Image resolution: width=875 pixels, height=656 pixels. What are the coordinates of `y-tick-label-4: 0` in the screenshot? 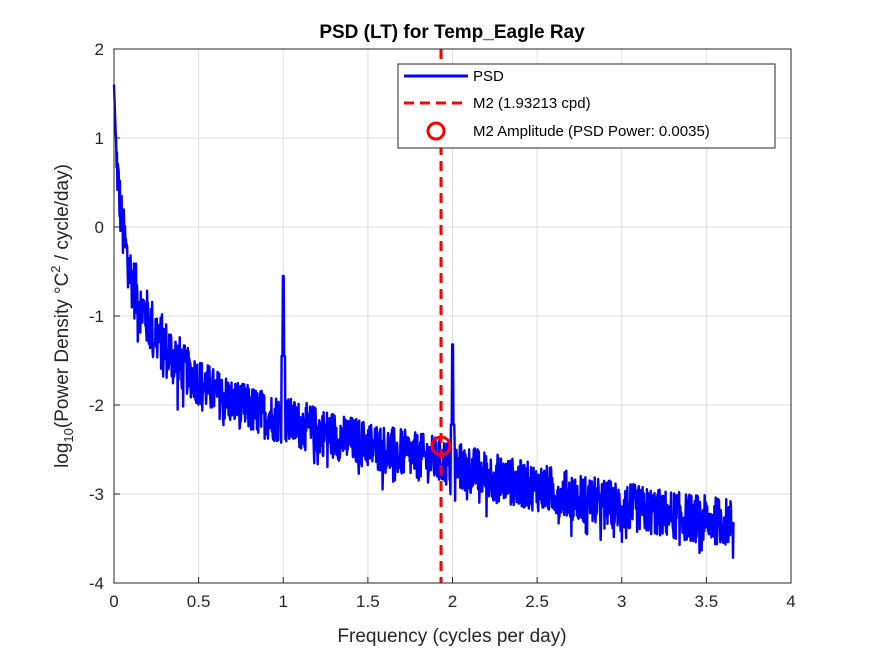 It's located at (99, 227).